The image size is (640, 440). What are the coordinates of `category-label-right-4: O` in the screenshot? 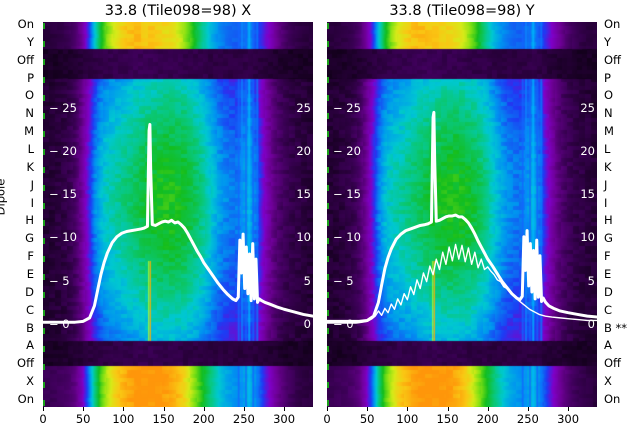 It's located at (609, 95).